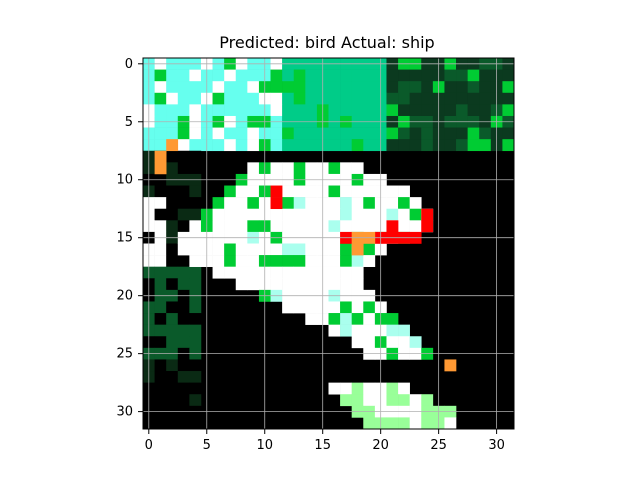  I want to click on y-tick-label: 5, so click(129, 122).